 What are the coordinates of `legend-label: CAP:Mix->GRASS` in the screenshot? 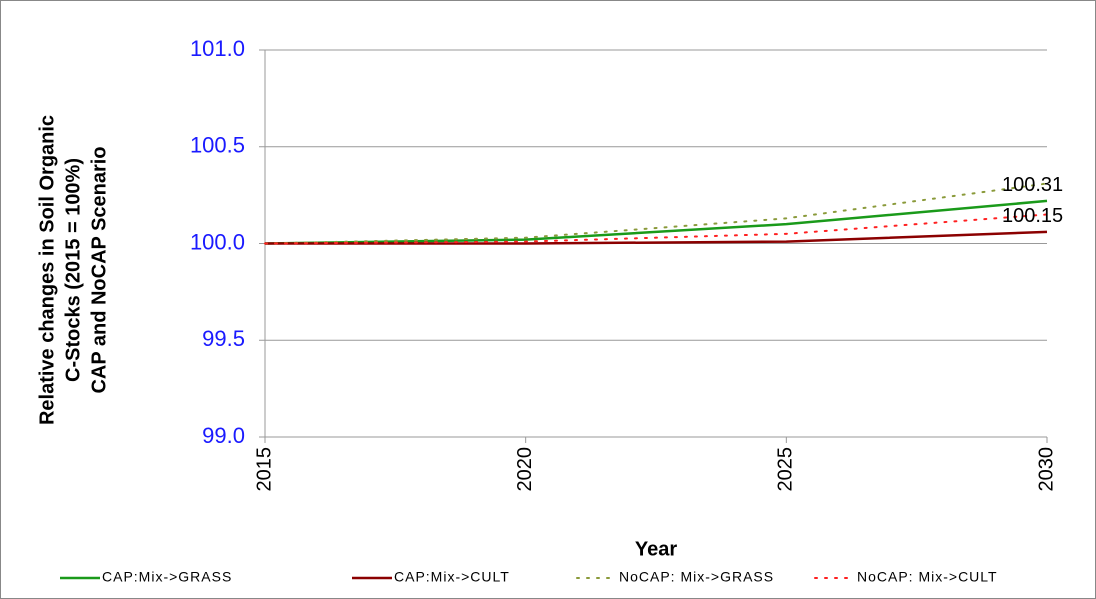 It's located at (167, 577).